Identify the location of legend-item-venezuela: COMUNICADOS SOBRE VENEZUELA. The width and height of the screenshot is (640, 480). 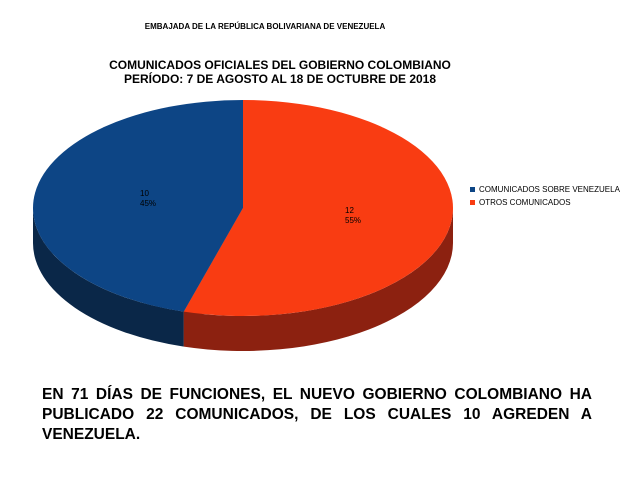
(545, 189).